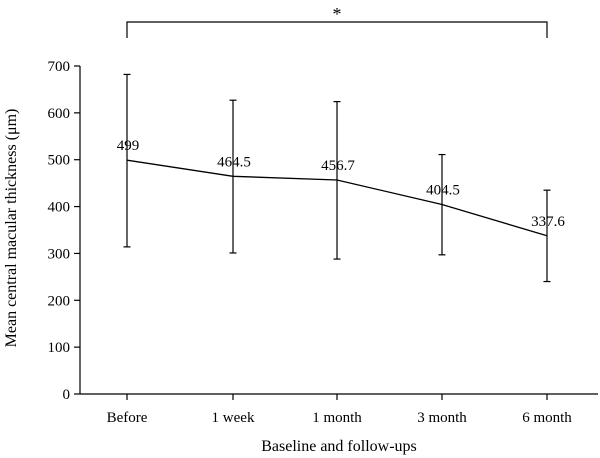 The image size is (600, 458). I want to click on x-axis: Before 1 week 1 month 3 month 6 month, so click(339, 409).